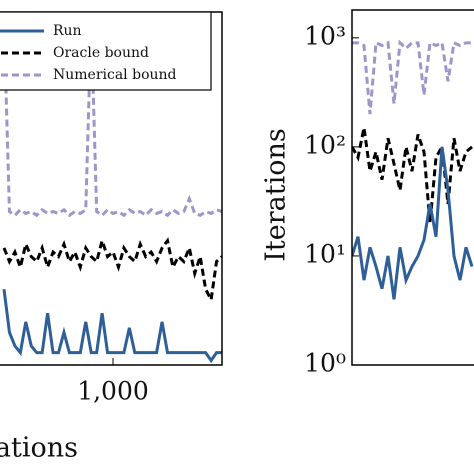 This screenshot has width=474, height=474. What do you see at coordinates (39, 448) in the screenshot?
I see `x-axis-label: Iterations` at bounding box center [39, 448].